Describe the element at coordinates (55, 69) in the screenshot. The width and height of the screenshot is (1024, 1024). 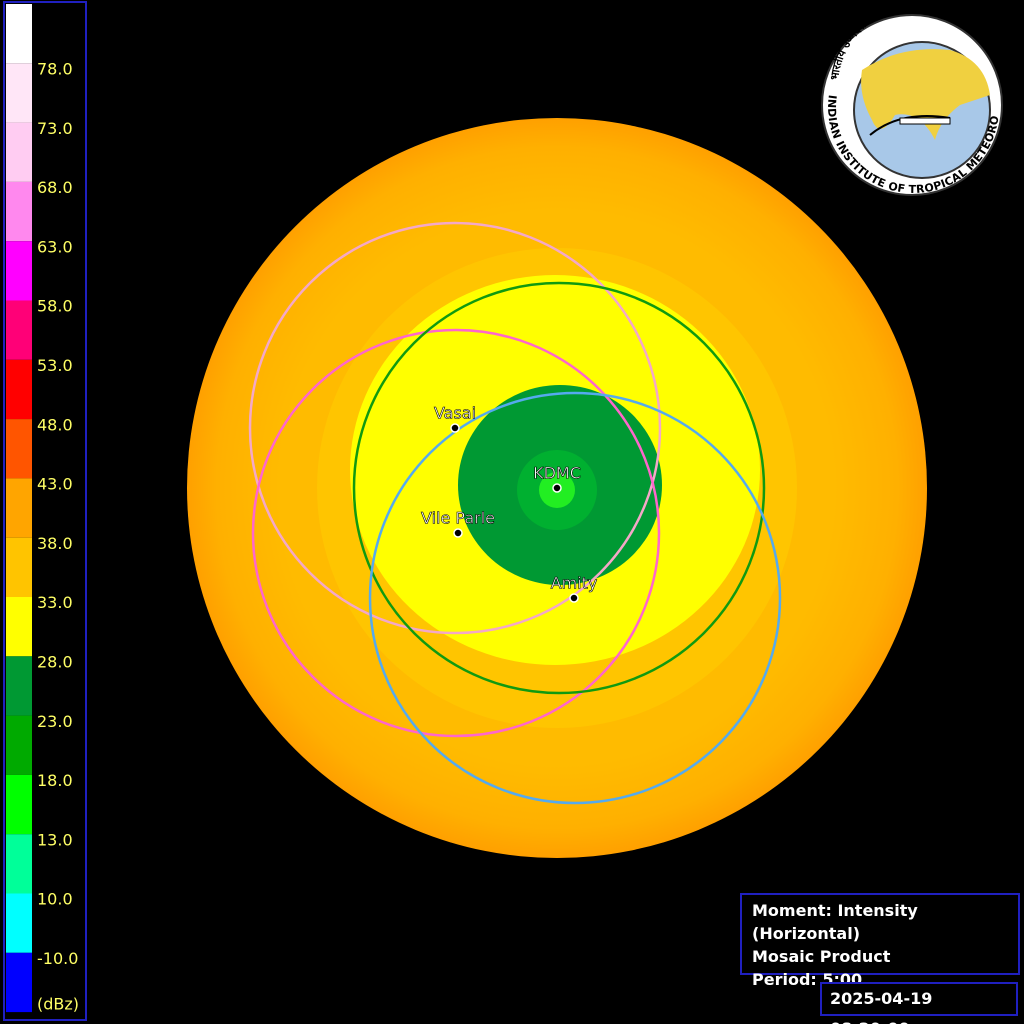
I see `colorbar-label: 78.0` at that location.